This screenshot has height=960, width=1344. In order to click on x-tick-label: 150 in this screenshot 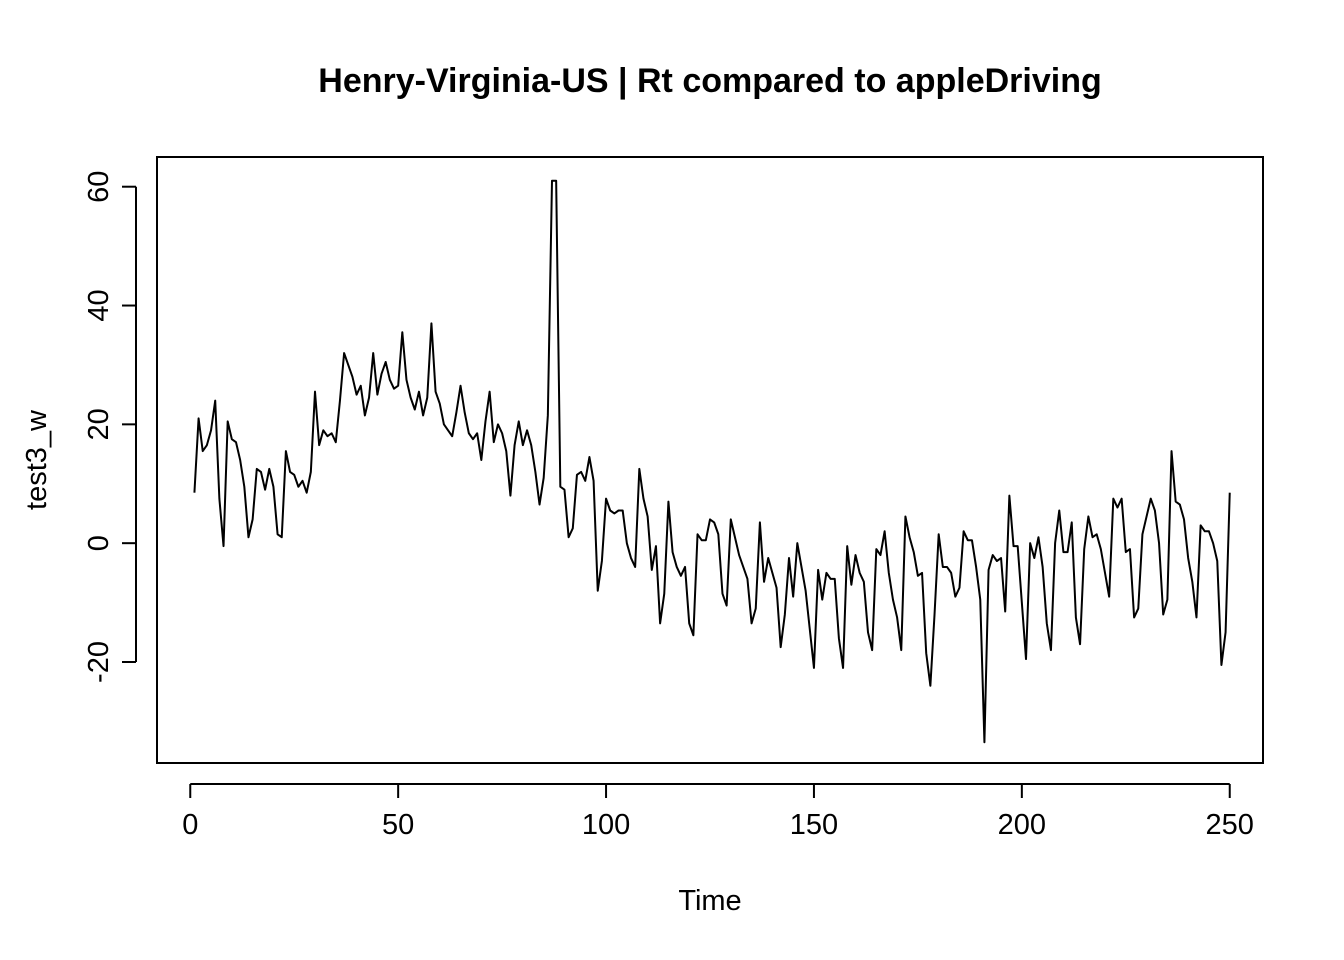, I will do `click(814, 825)`.